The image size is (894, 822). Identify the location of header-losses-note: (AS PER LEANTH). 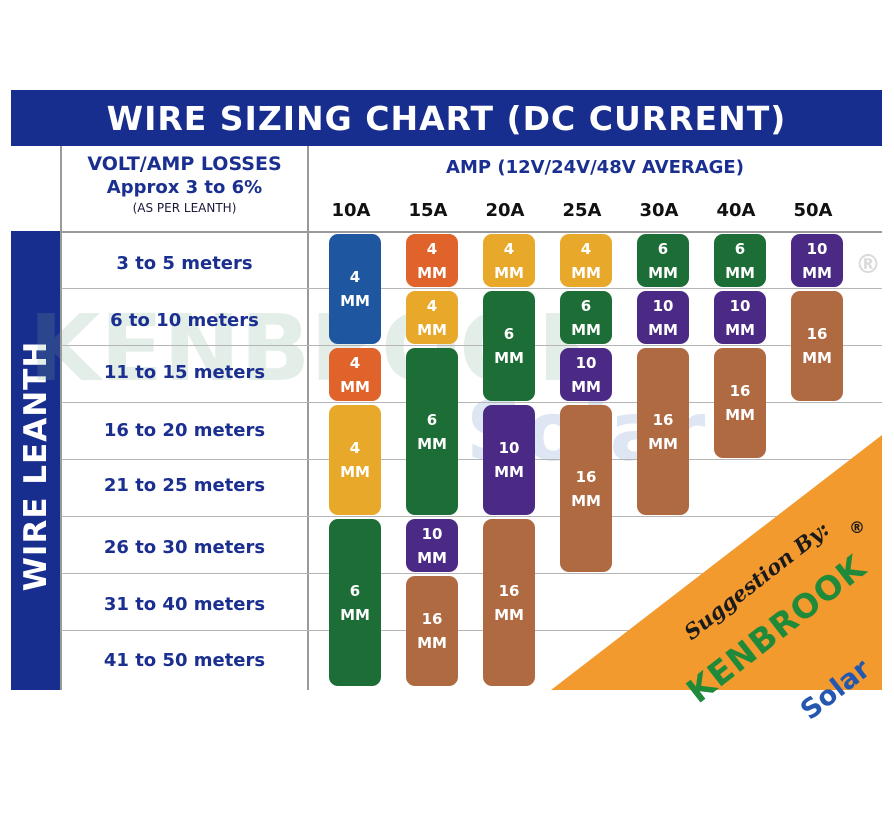
(184, 208).